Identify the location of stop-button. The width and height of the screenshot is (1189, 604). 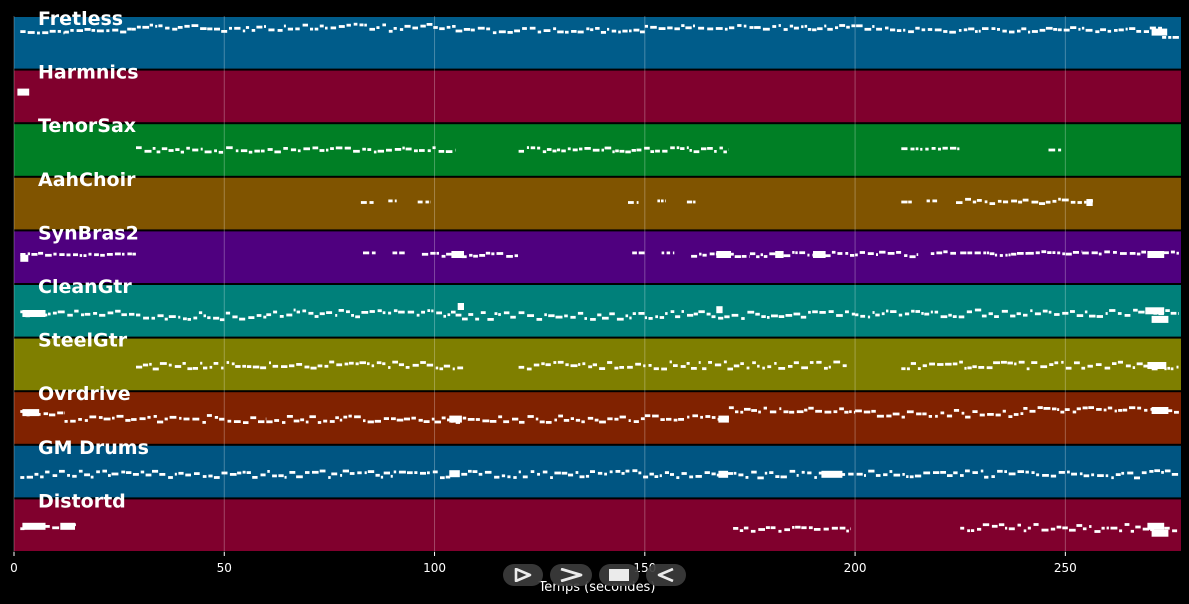
(619, 575).